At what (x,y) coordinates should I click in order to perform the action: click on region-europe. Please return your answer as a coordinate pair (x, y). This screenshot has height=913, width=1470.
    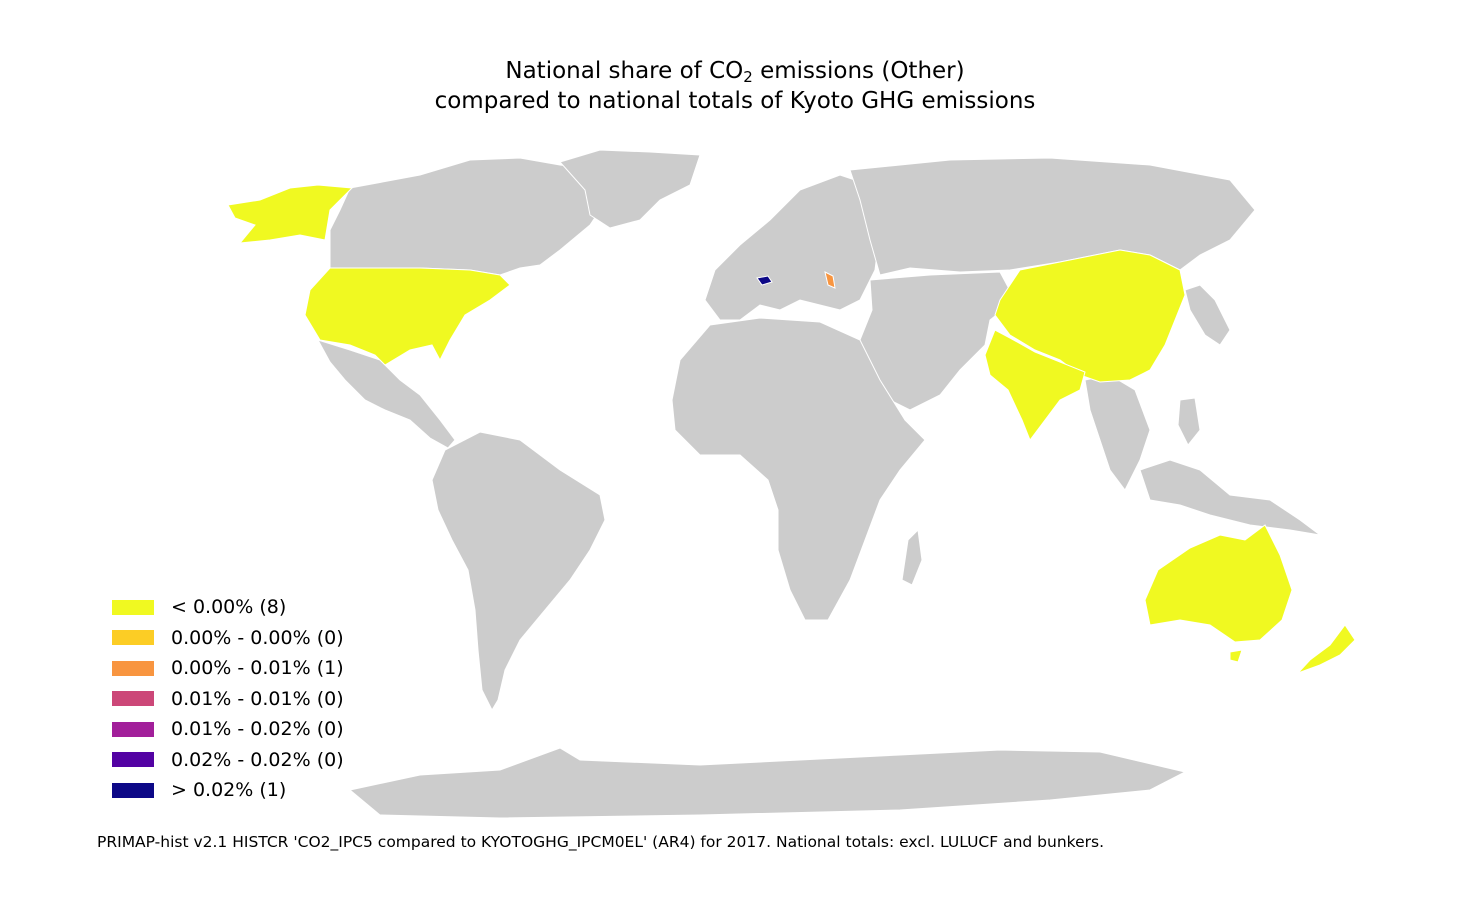
    Looking at the image, I should click on (792, 247).